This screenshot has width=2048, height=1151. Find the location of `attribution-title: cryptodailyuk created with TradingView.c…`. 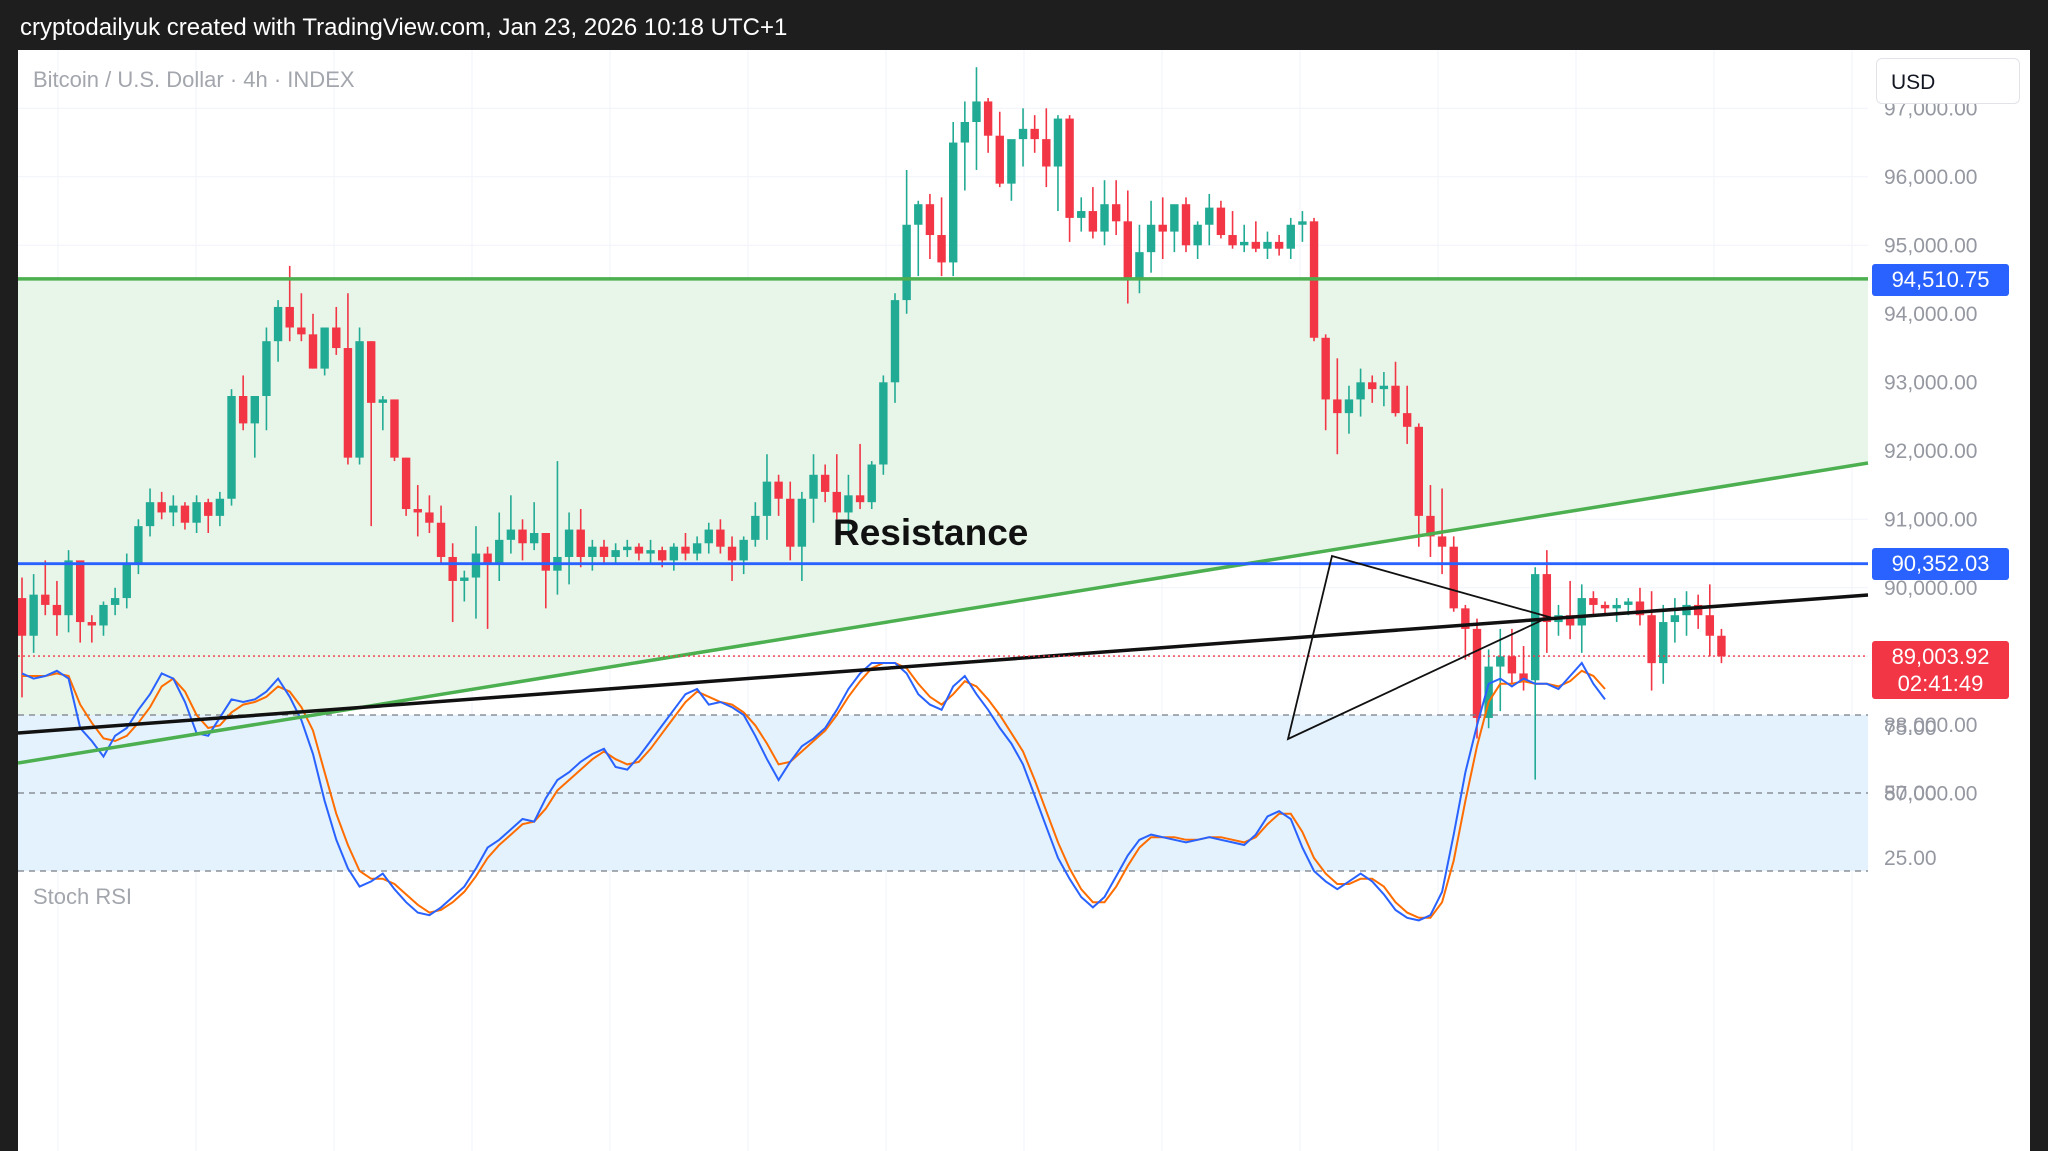

attribution-title: cryptodailyuk created with TradingView.c… is located at coordinates (404, 27).